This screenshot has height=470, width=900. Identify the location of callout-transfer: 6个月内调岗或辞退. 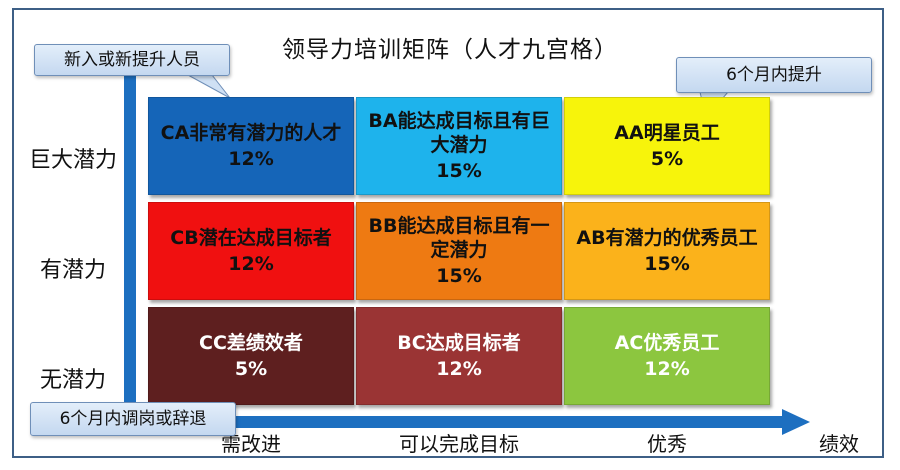
(133, 419).